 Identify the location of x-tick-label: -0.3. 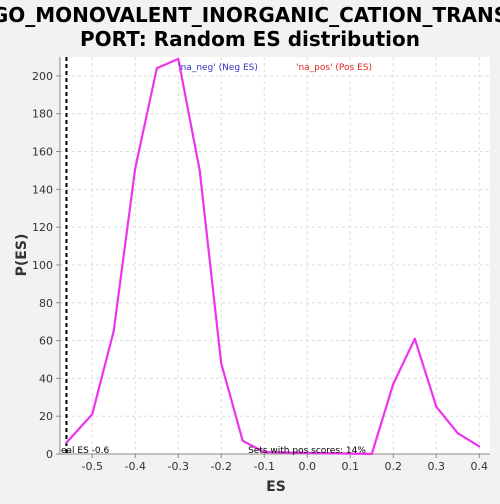
(178, 466).